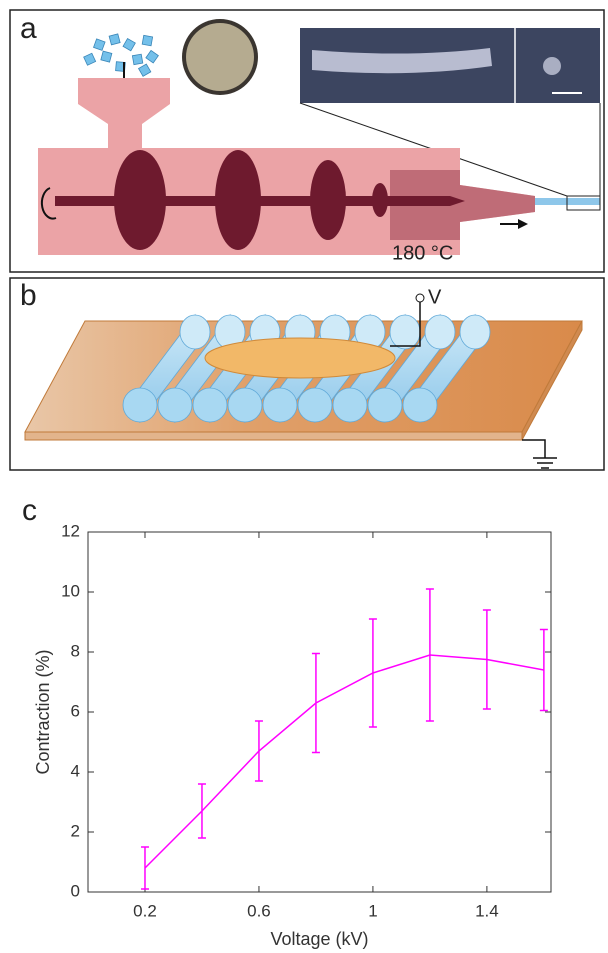 Image resolution: width=608 pixels, height=953 pixels. Describe the element at coordinates (75, 890) in the screenshot. I see `y-tick-label: 0` at that location.